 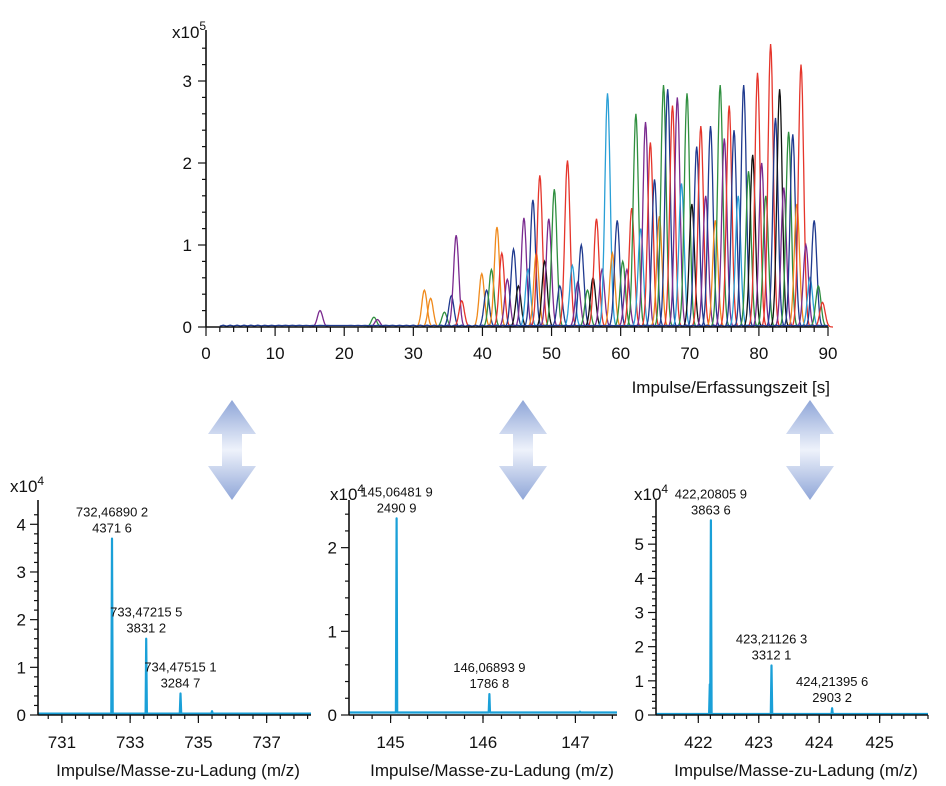 I want to click on spectrum-2-y-tick-label: 1, so click(x=332, y=631).